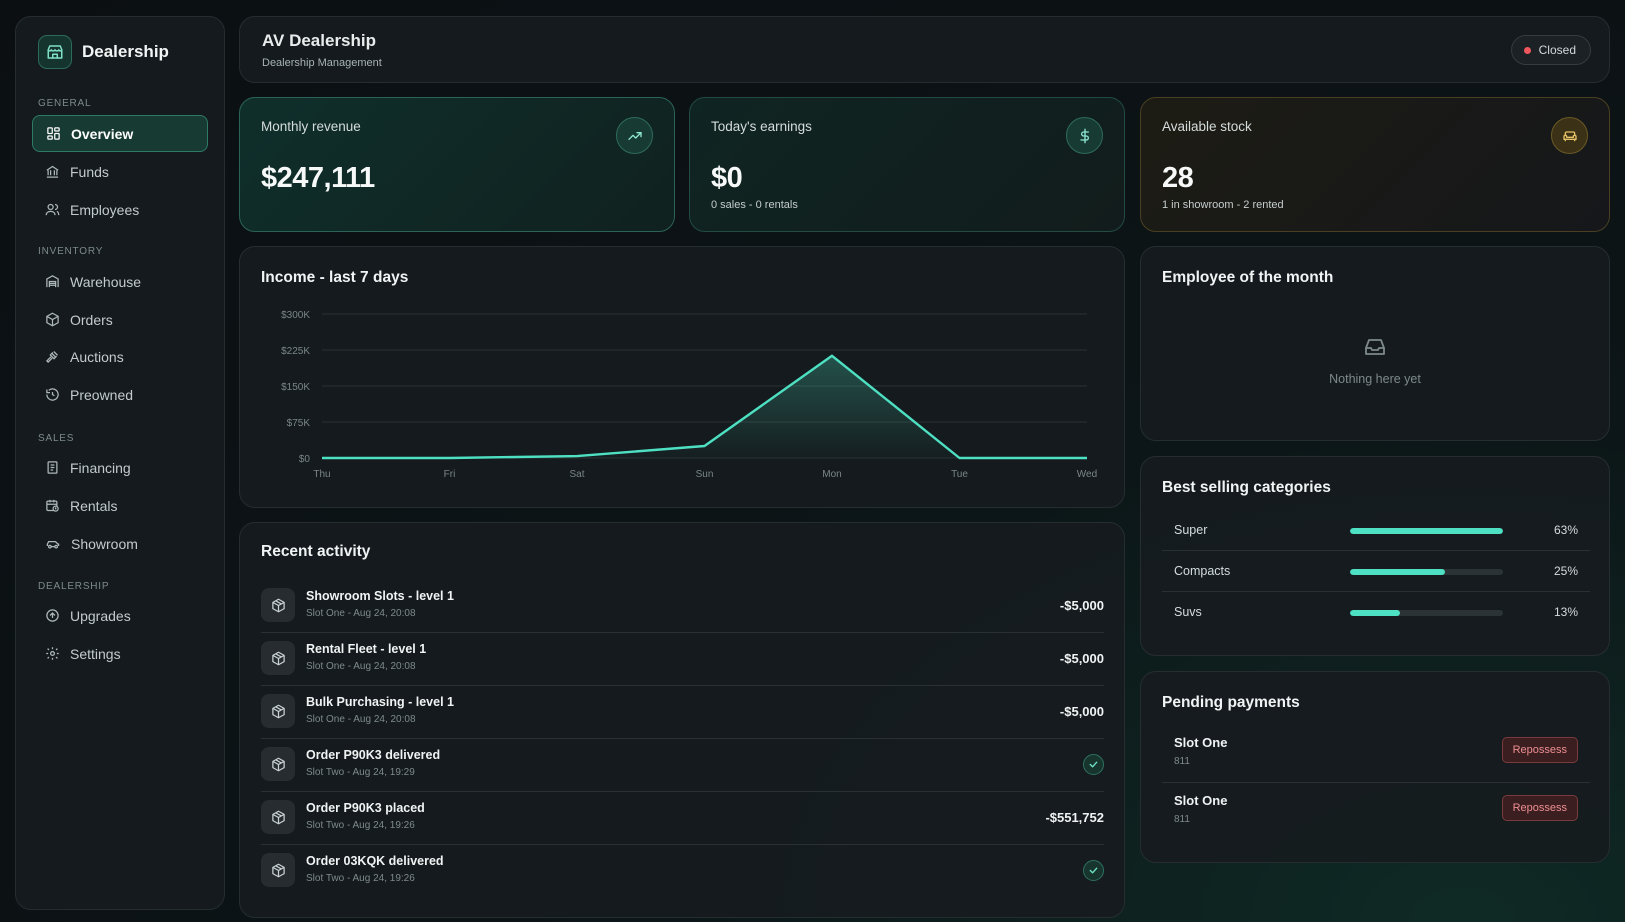 The width and height of the screenshot is (1625, 922). I want to click on sidebar-item-label: Settings, so click(95, 653).